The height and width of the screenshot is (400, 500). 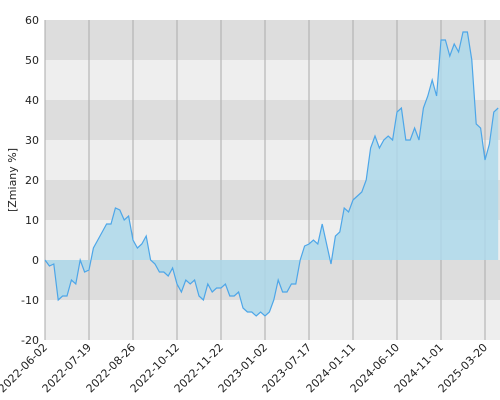 I want to click on y-tick-label: 0, so click(x=35, y=260).